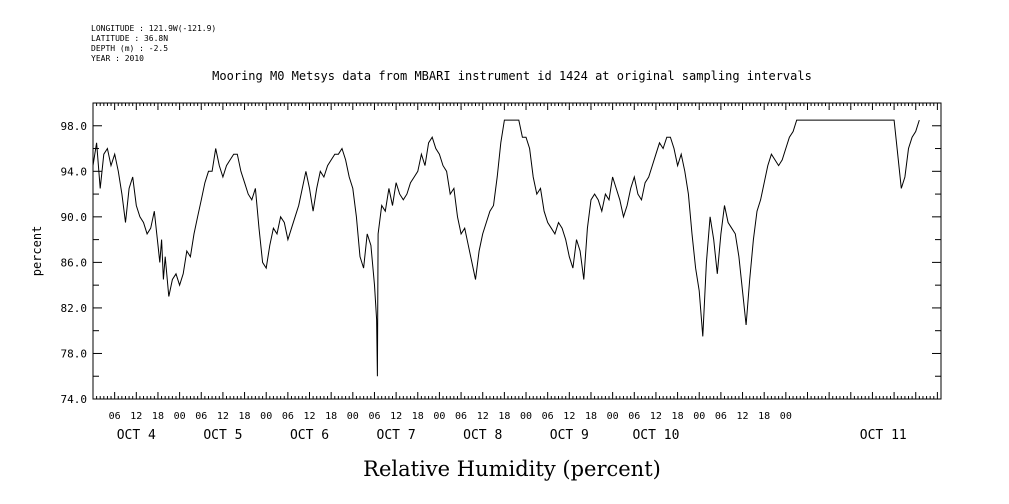 Image resolution: width=1009 pixels, height=504 pixels. What do you see at coordinates (129, 48) in the screenshot?
I see `meta-depth: DEPTH (m) : -2.5` at bounding box center [129, 48].